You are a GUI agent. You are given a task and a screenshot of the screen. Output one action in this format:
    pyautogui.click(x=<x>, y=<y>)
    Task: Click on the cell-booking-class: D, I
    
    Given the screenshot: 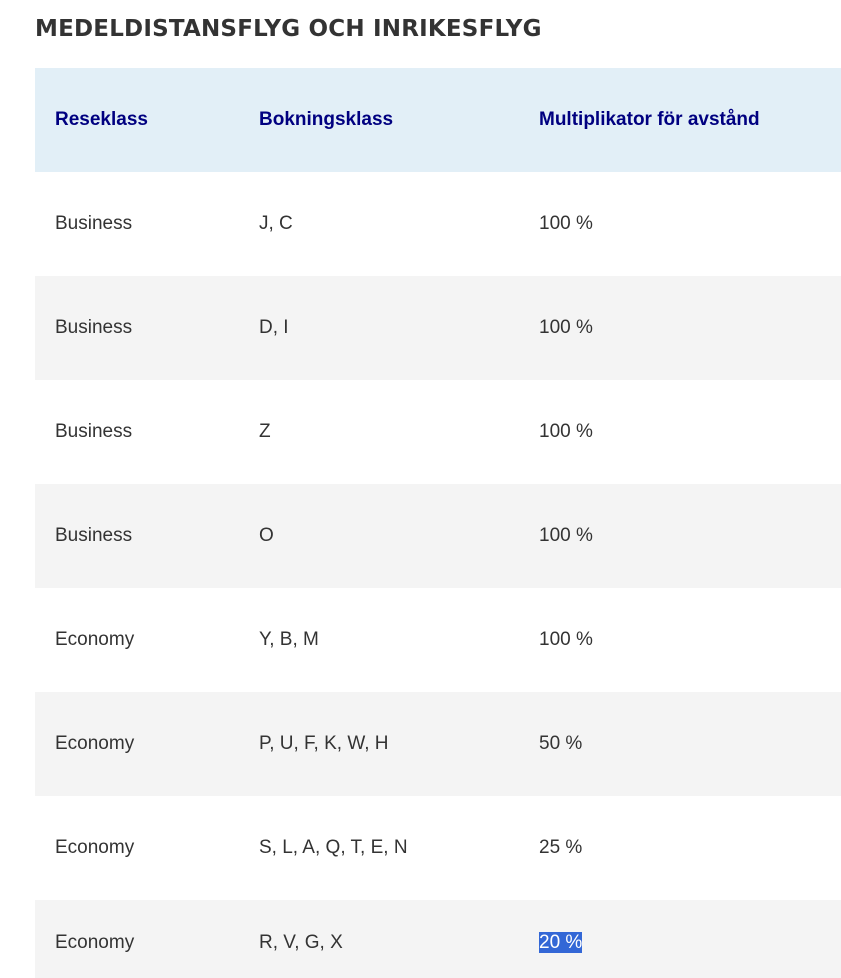 What is the action you would take?
    pyautogui.click(x=274, y=327)
    